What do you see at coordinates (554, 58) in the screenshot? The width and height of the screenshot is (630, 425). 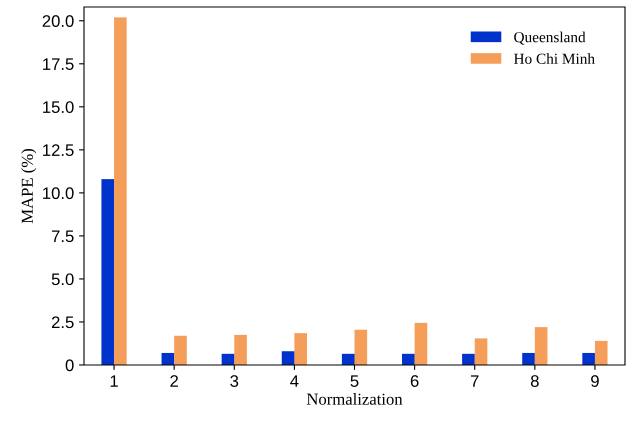 I see `legend-label: Ho Chi Minh` at bounding box center [554, 58].